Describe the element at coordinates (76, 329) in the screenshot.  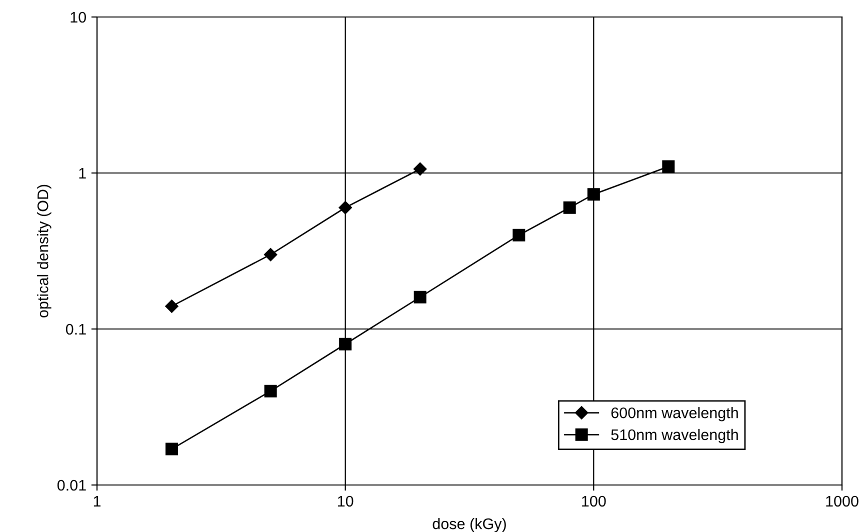
I see `y-tick-label: 0.1` at that location.